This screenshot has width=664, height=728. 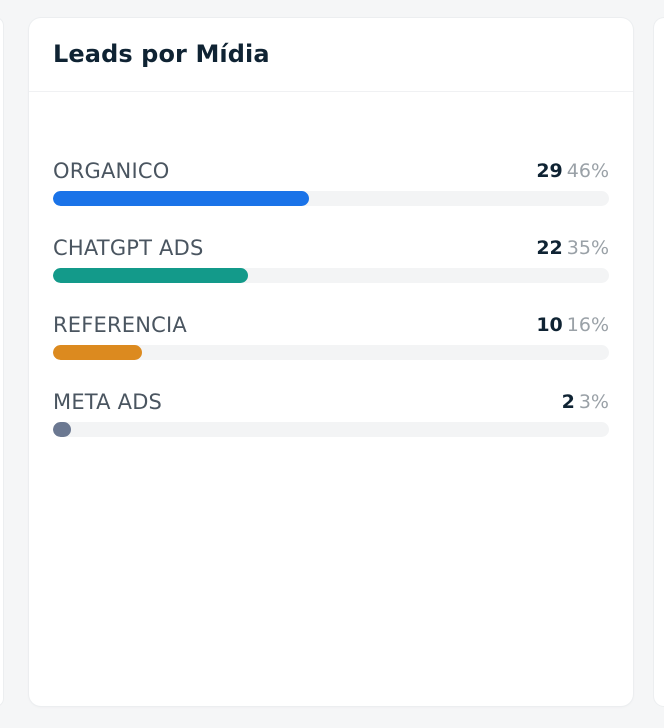 I want to click on media-label: REFERENCIA, so click(x=120, y=325).